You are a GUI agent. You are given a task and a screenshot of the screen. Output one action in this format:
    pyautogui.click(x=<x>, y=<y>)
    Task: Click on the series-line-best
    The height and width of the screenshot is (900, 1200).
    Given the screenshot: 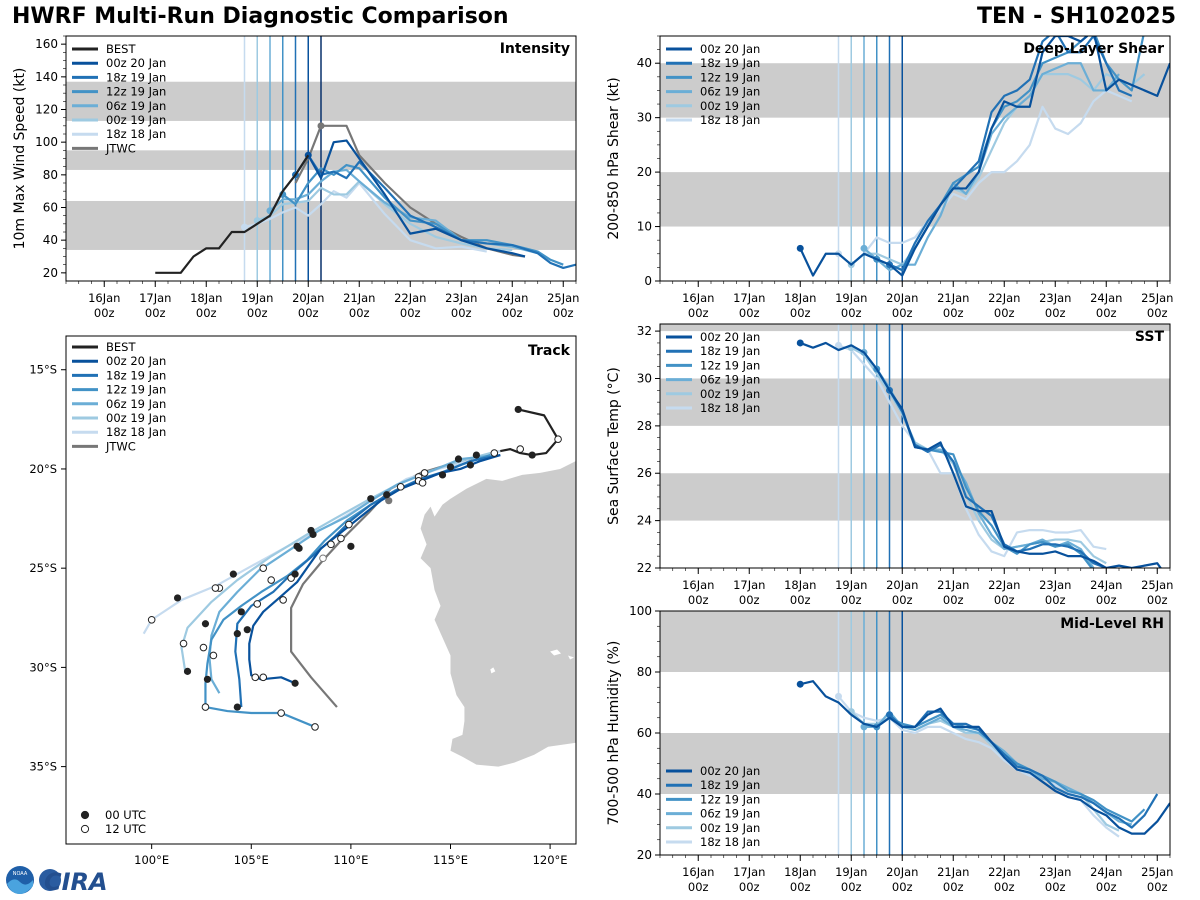 What is the action you would take?
    pyautogui.click(x=232, y=214)
    